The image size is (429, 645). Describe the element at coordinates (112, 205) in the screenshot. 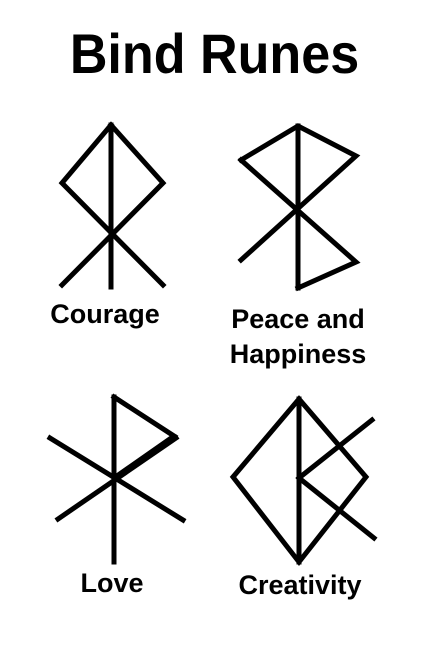

I see `courage-rune-icon` at that location.